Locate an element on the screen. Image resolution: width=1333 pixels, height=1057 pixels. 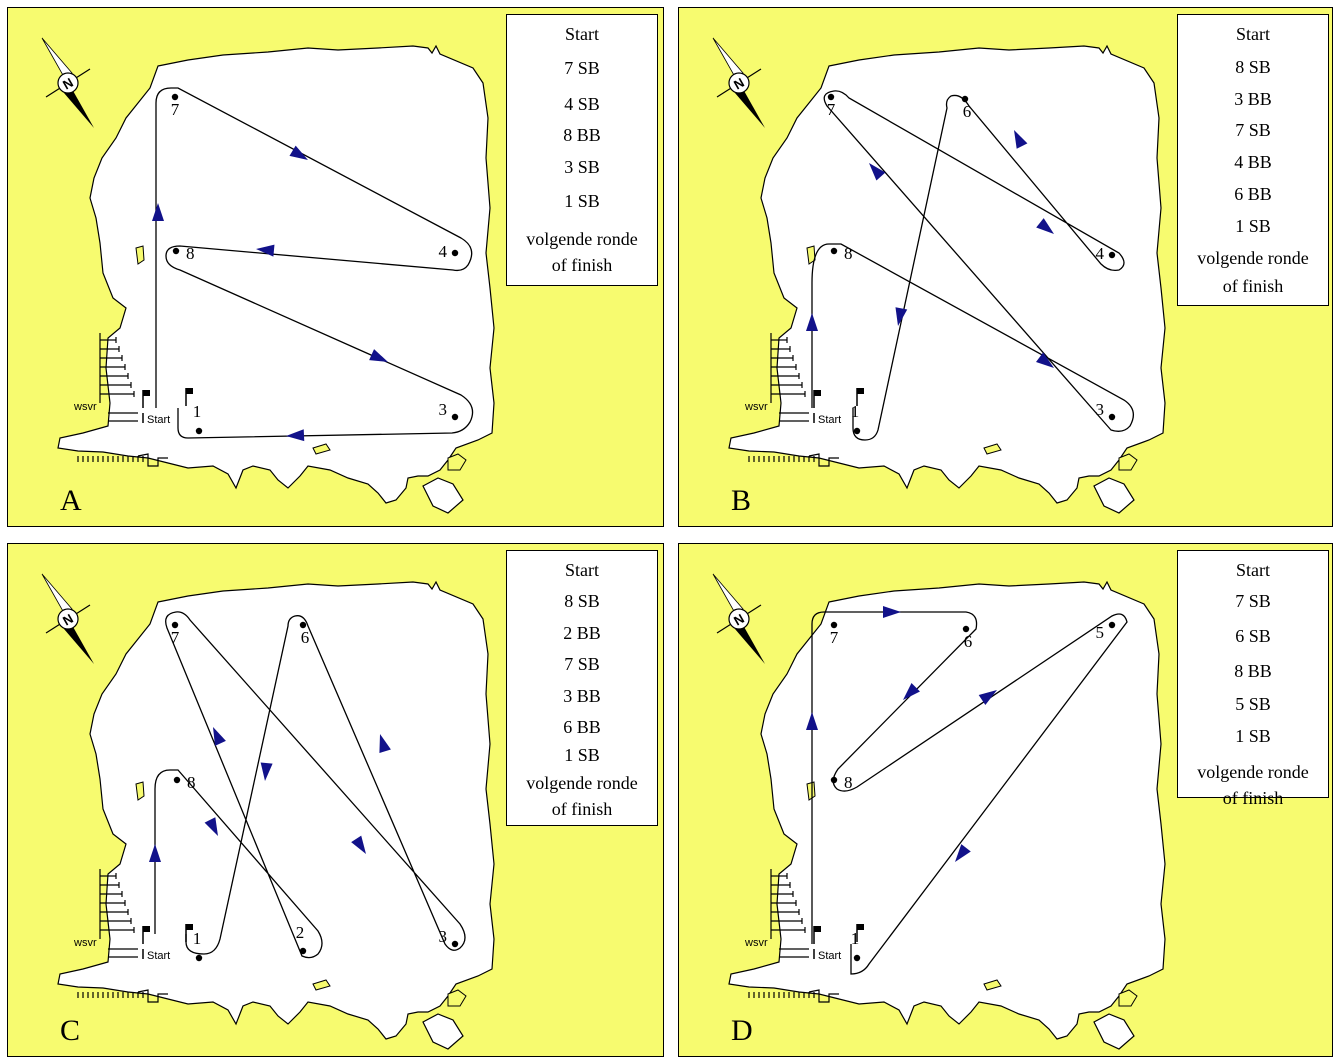
legend-line: 4 BB is located at coordinates (1253, 162).